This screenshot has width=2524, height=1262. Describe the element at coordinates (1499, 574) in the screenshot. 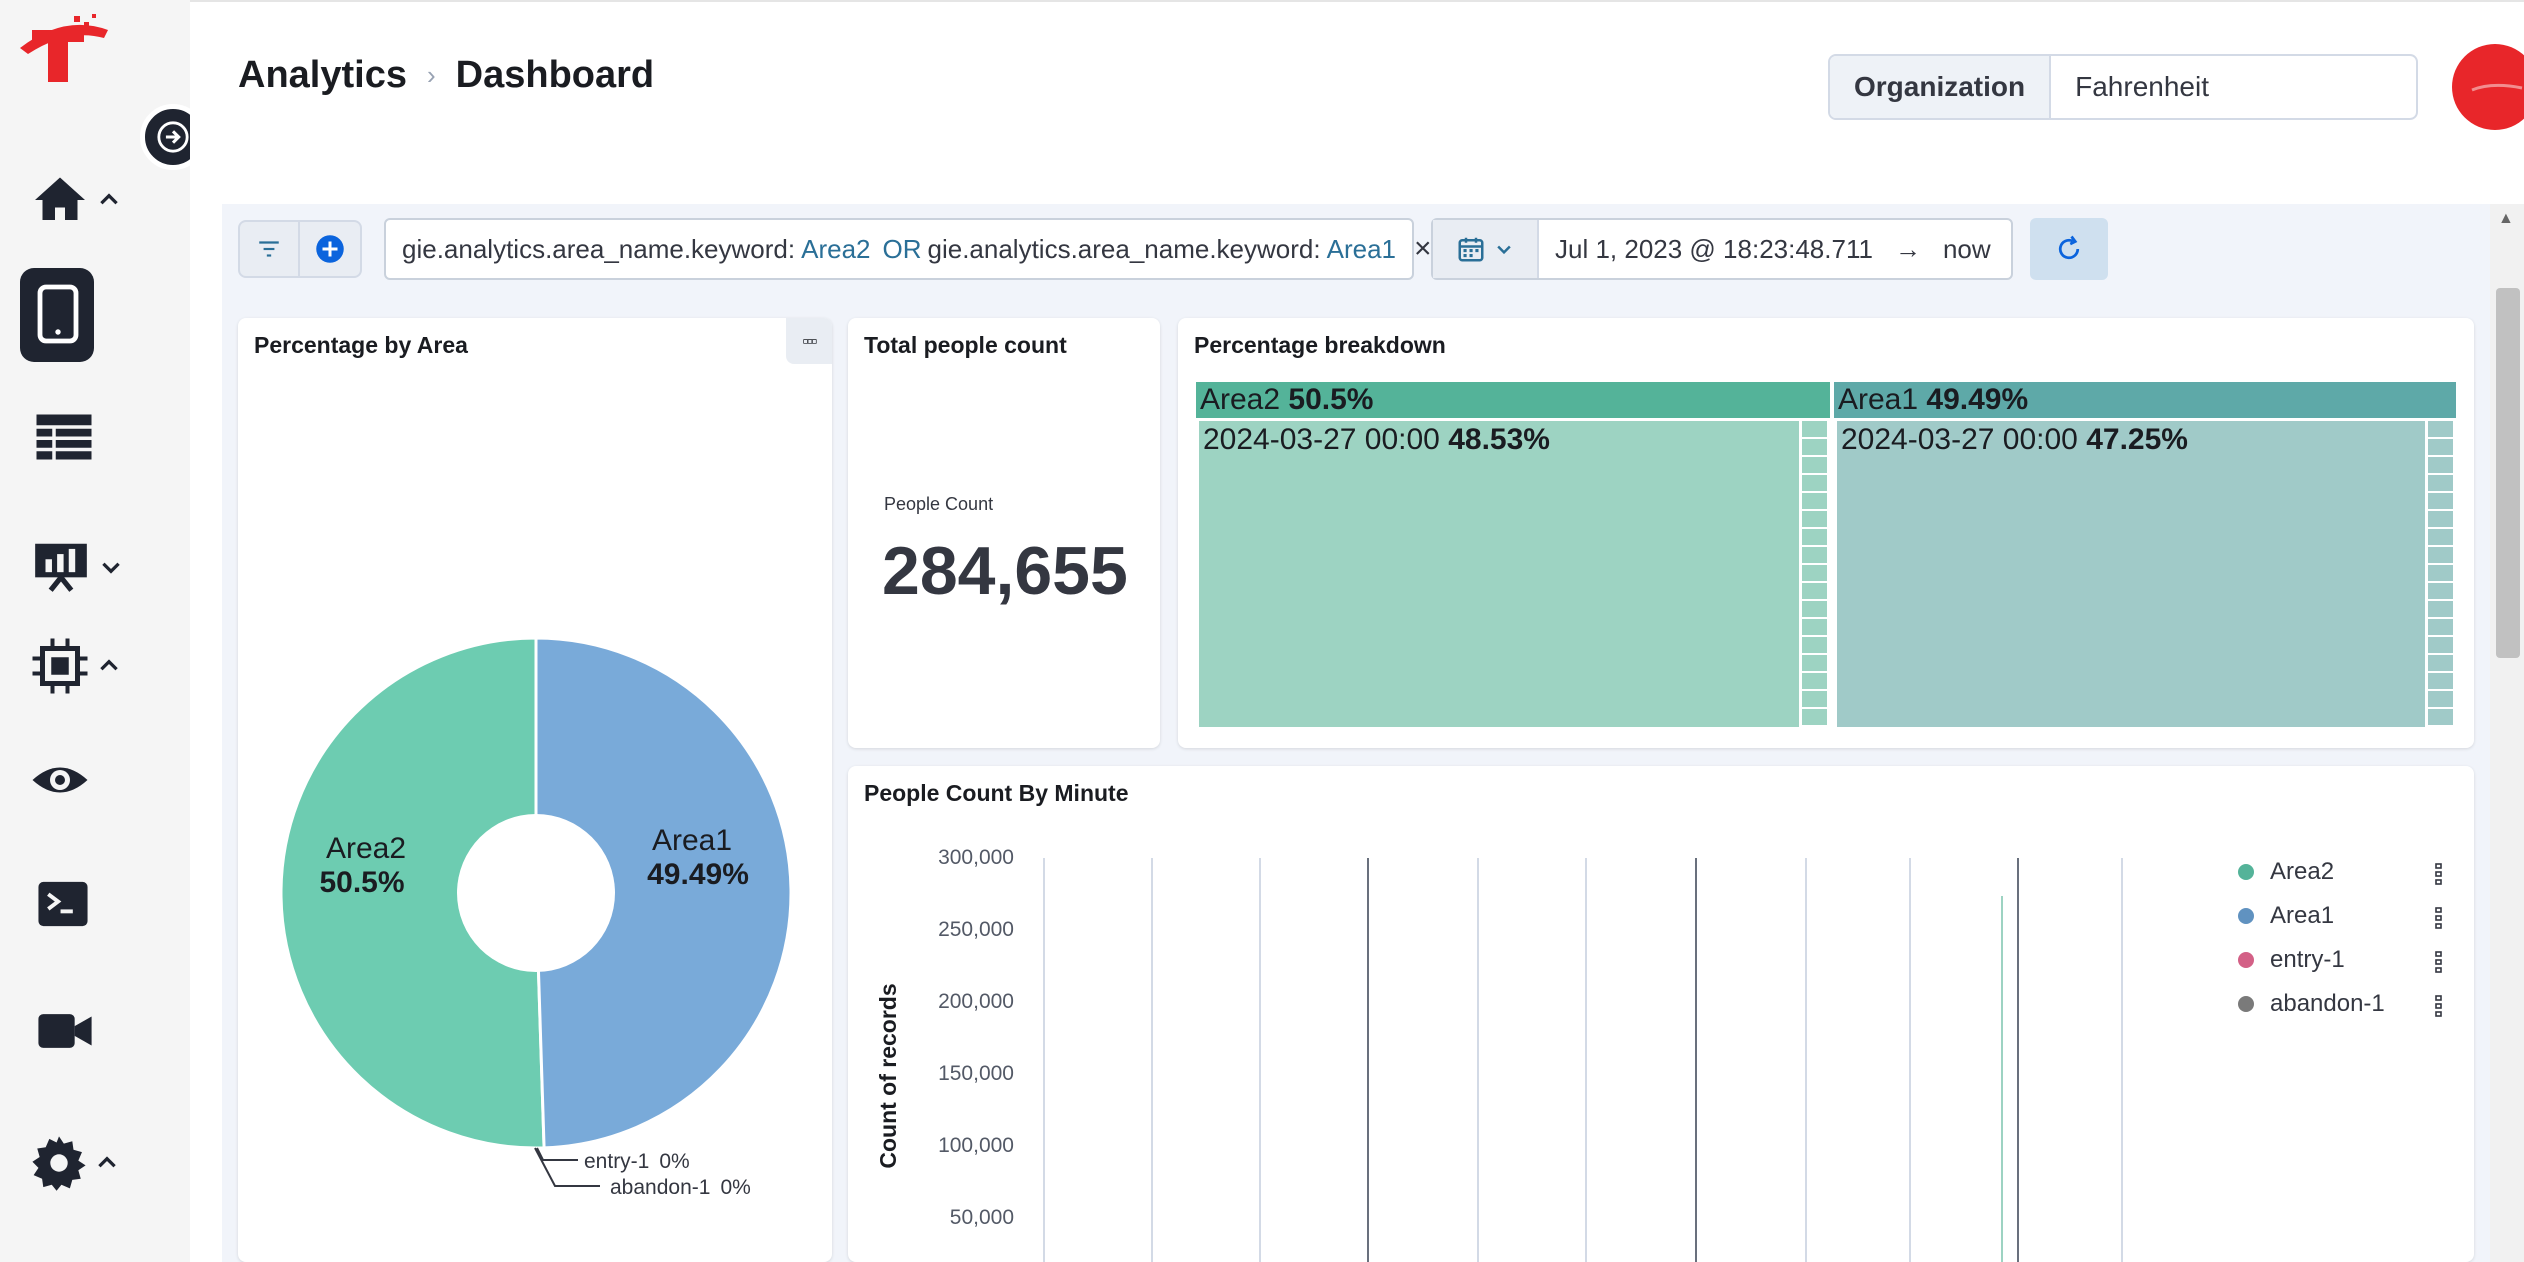

I see `treemap-cell-area2: 2024-03-27 00:00 48.53%` at that location.